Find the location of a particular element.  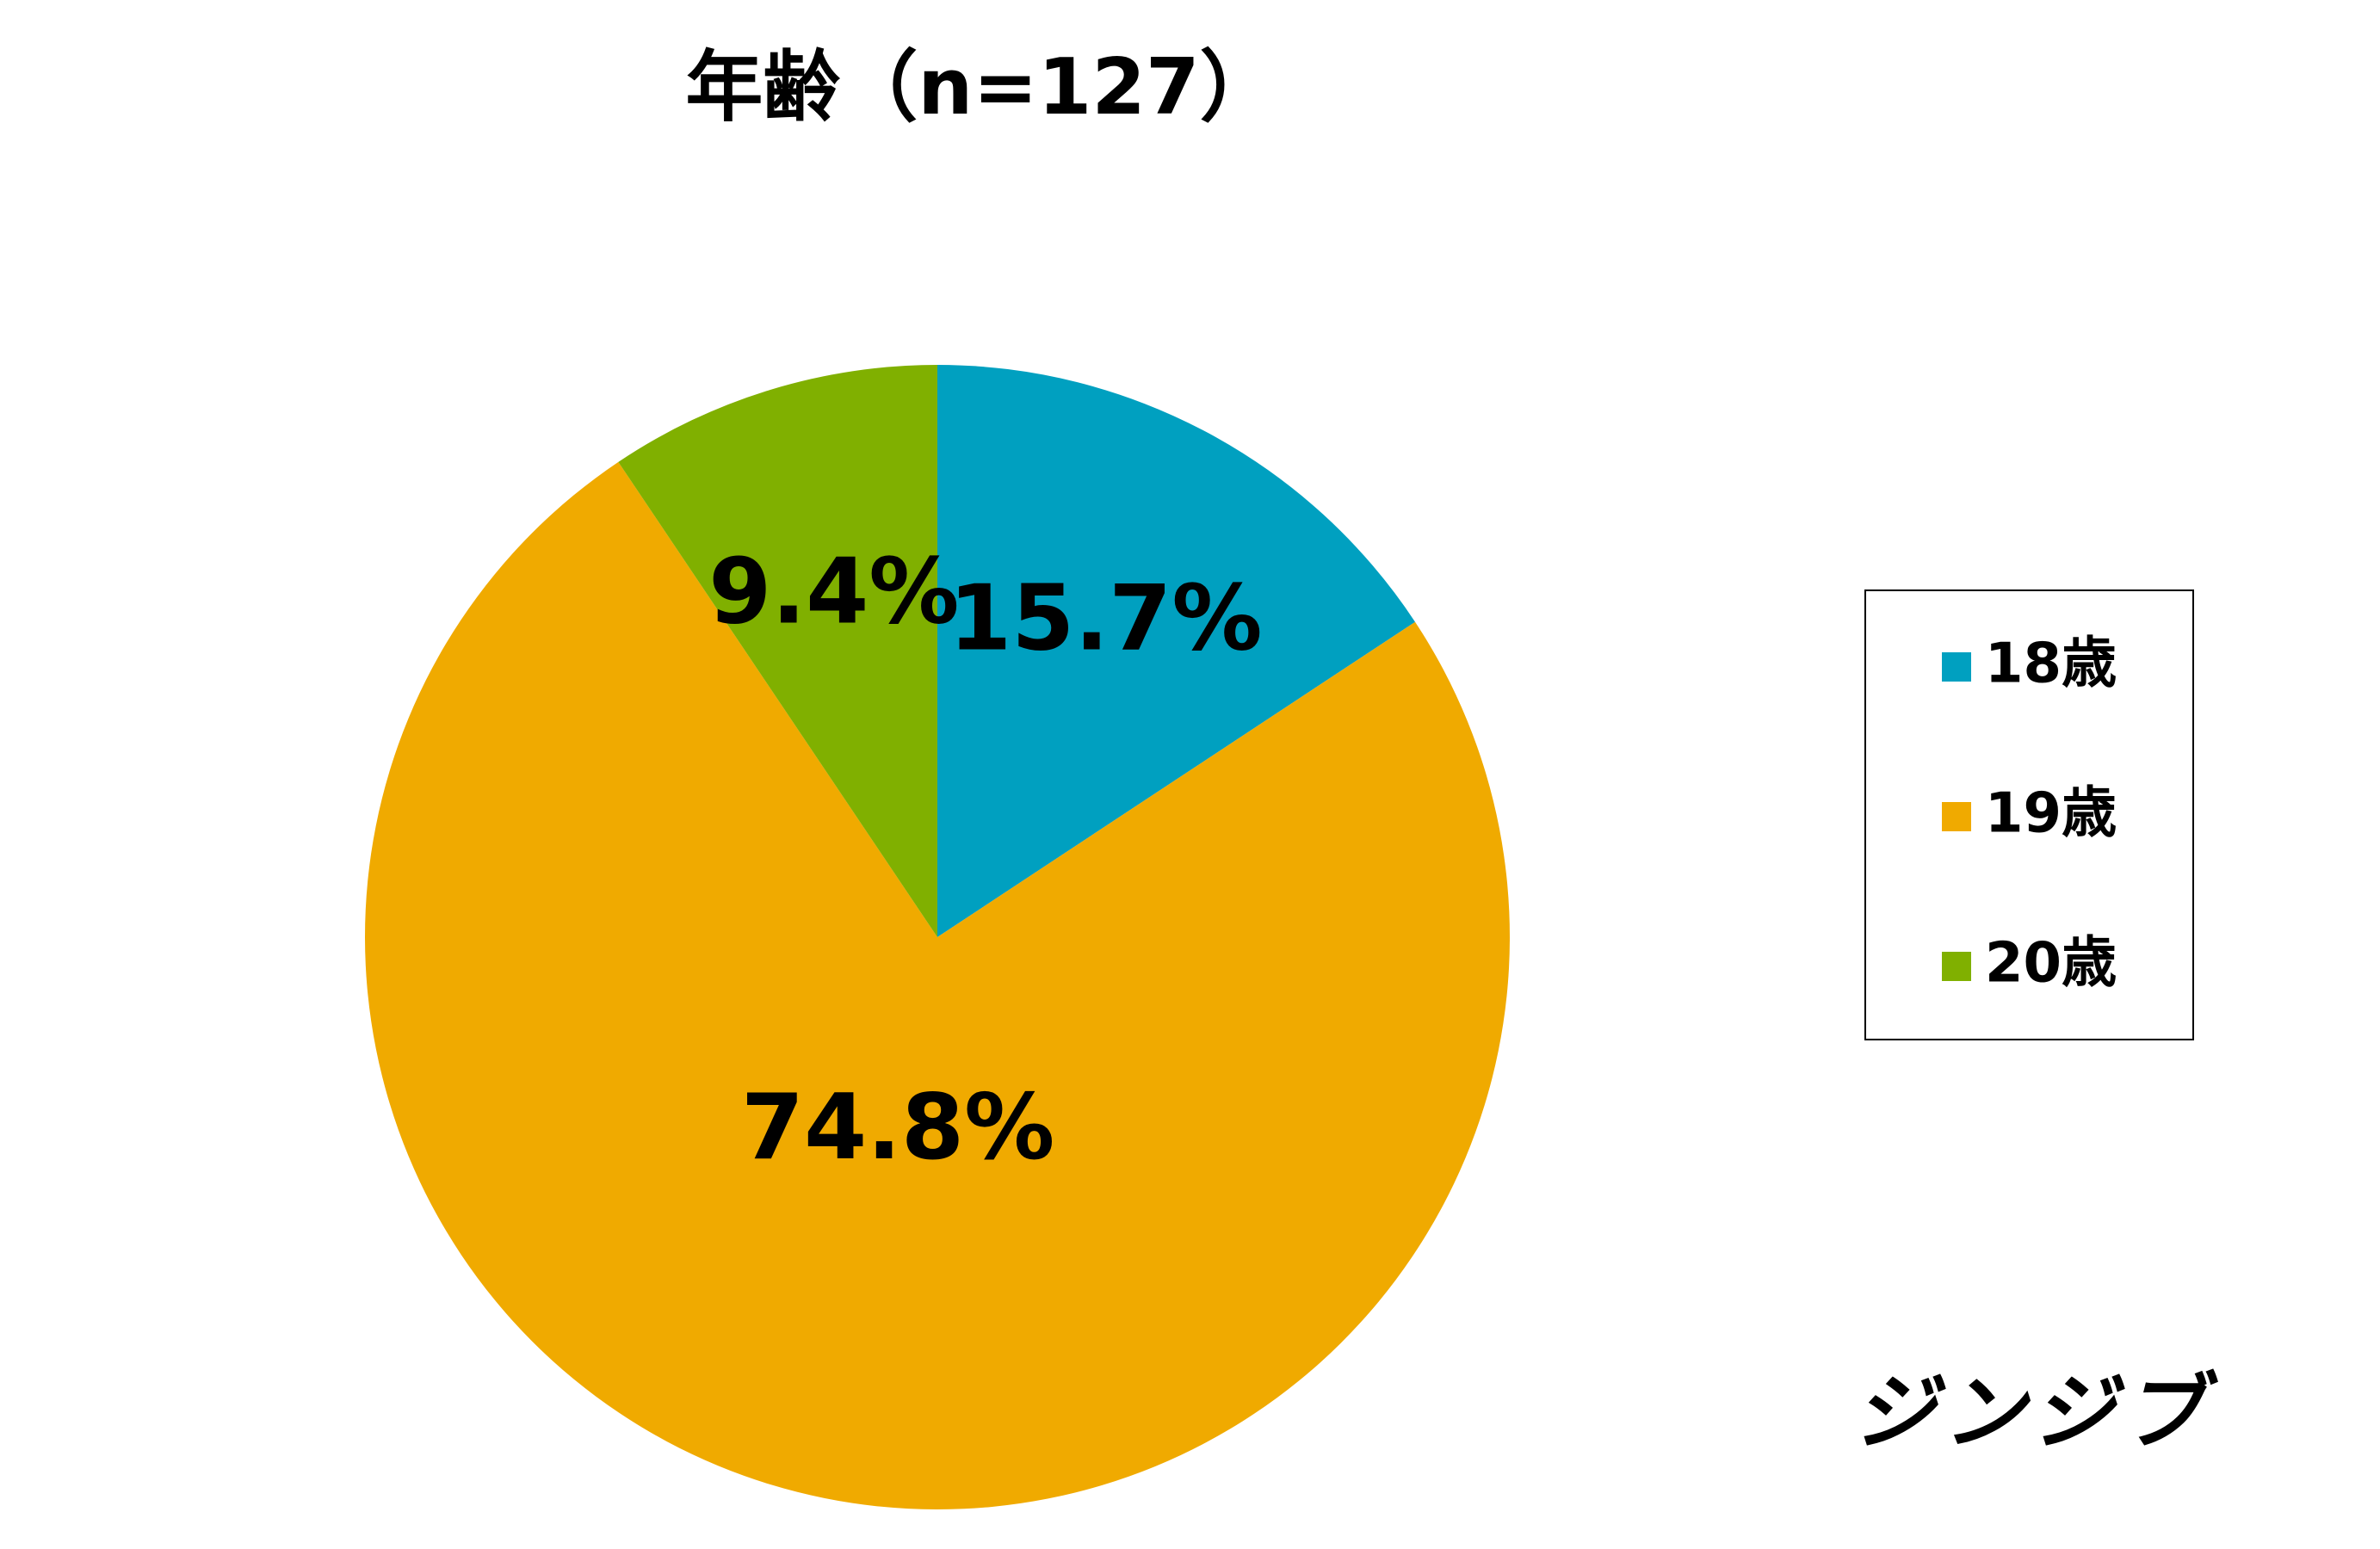

data-label: 74.8% is located at coordinates (898, 1127).